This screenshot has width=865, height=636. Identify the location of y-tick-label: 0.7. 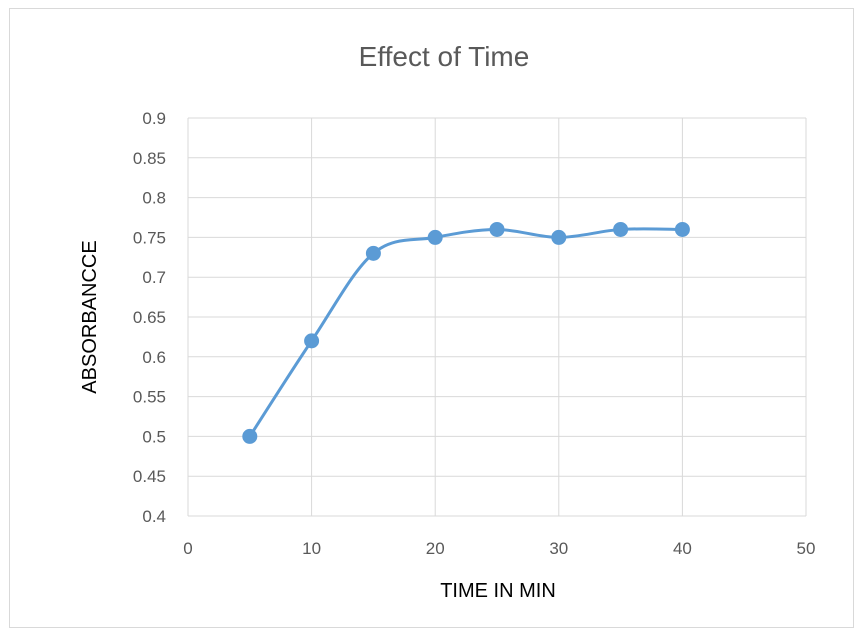
(154, 277).